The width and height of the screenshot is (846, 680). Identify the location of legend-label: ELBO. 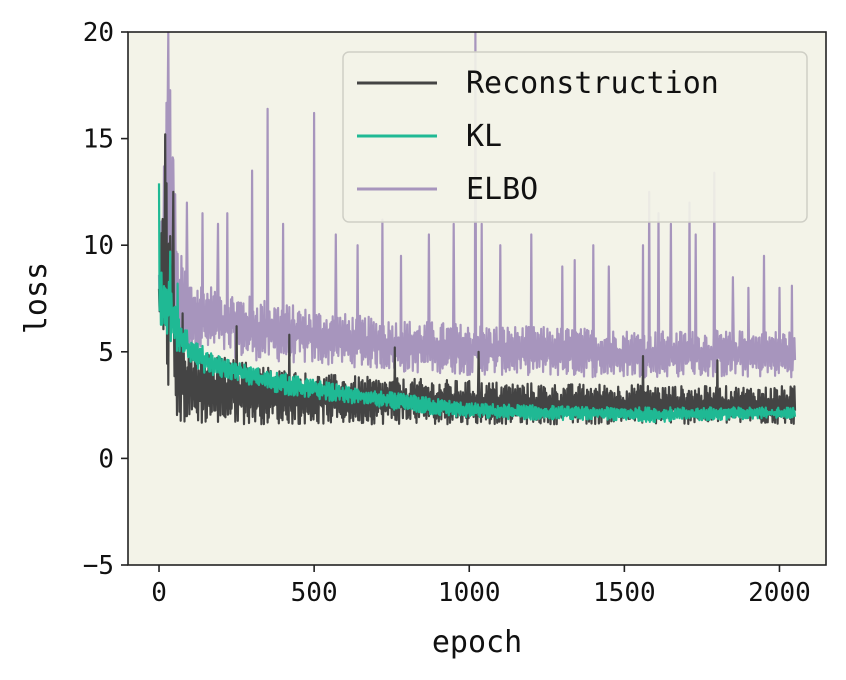
(502, 189).